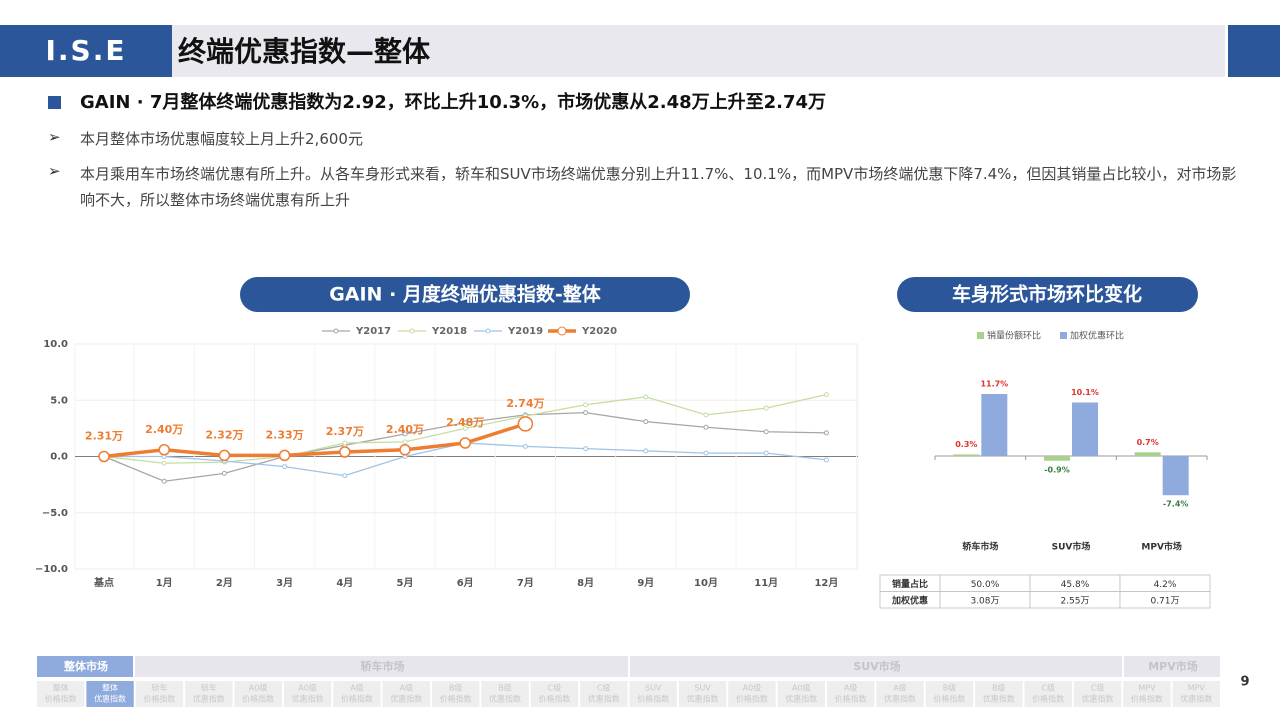 The image size is (1280, 720). I want to click on x-tick-label: 3月, so click(284, 583).